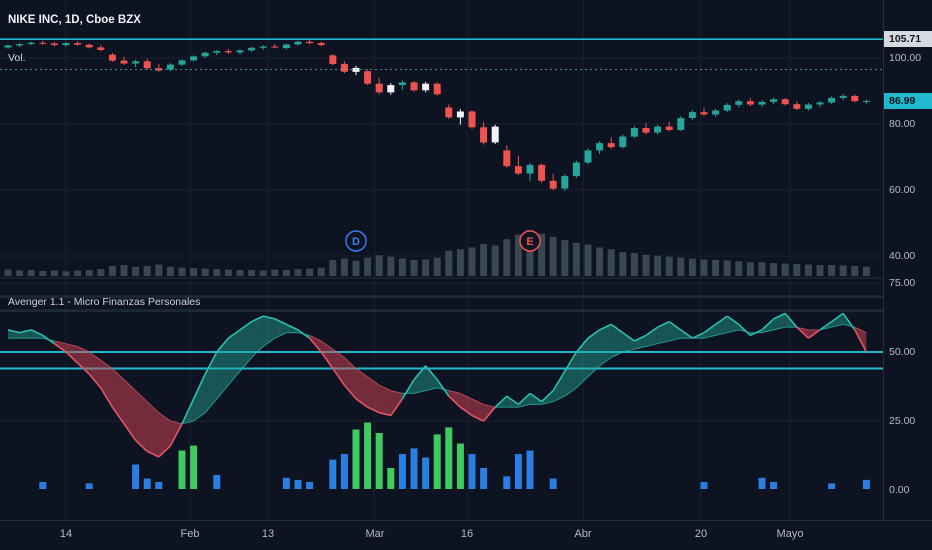  Describe the element at coordinates (902, 352) in the screenshot. I see `price-axis-label: 50.00` at that location.